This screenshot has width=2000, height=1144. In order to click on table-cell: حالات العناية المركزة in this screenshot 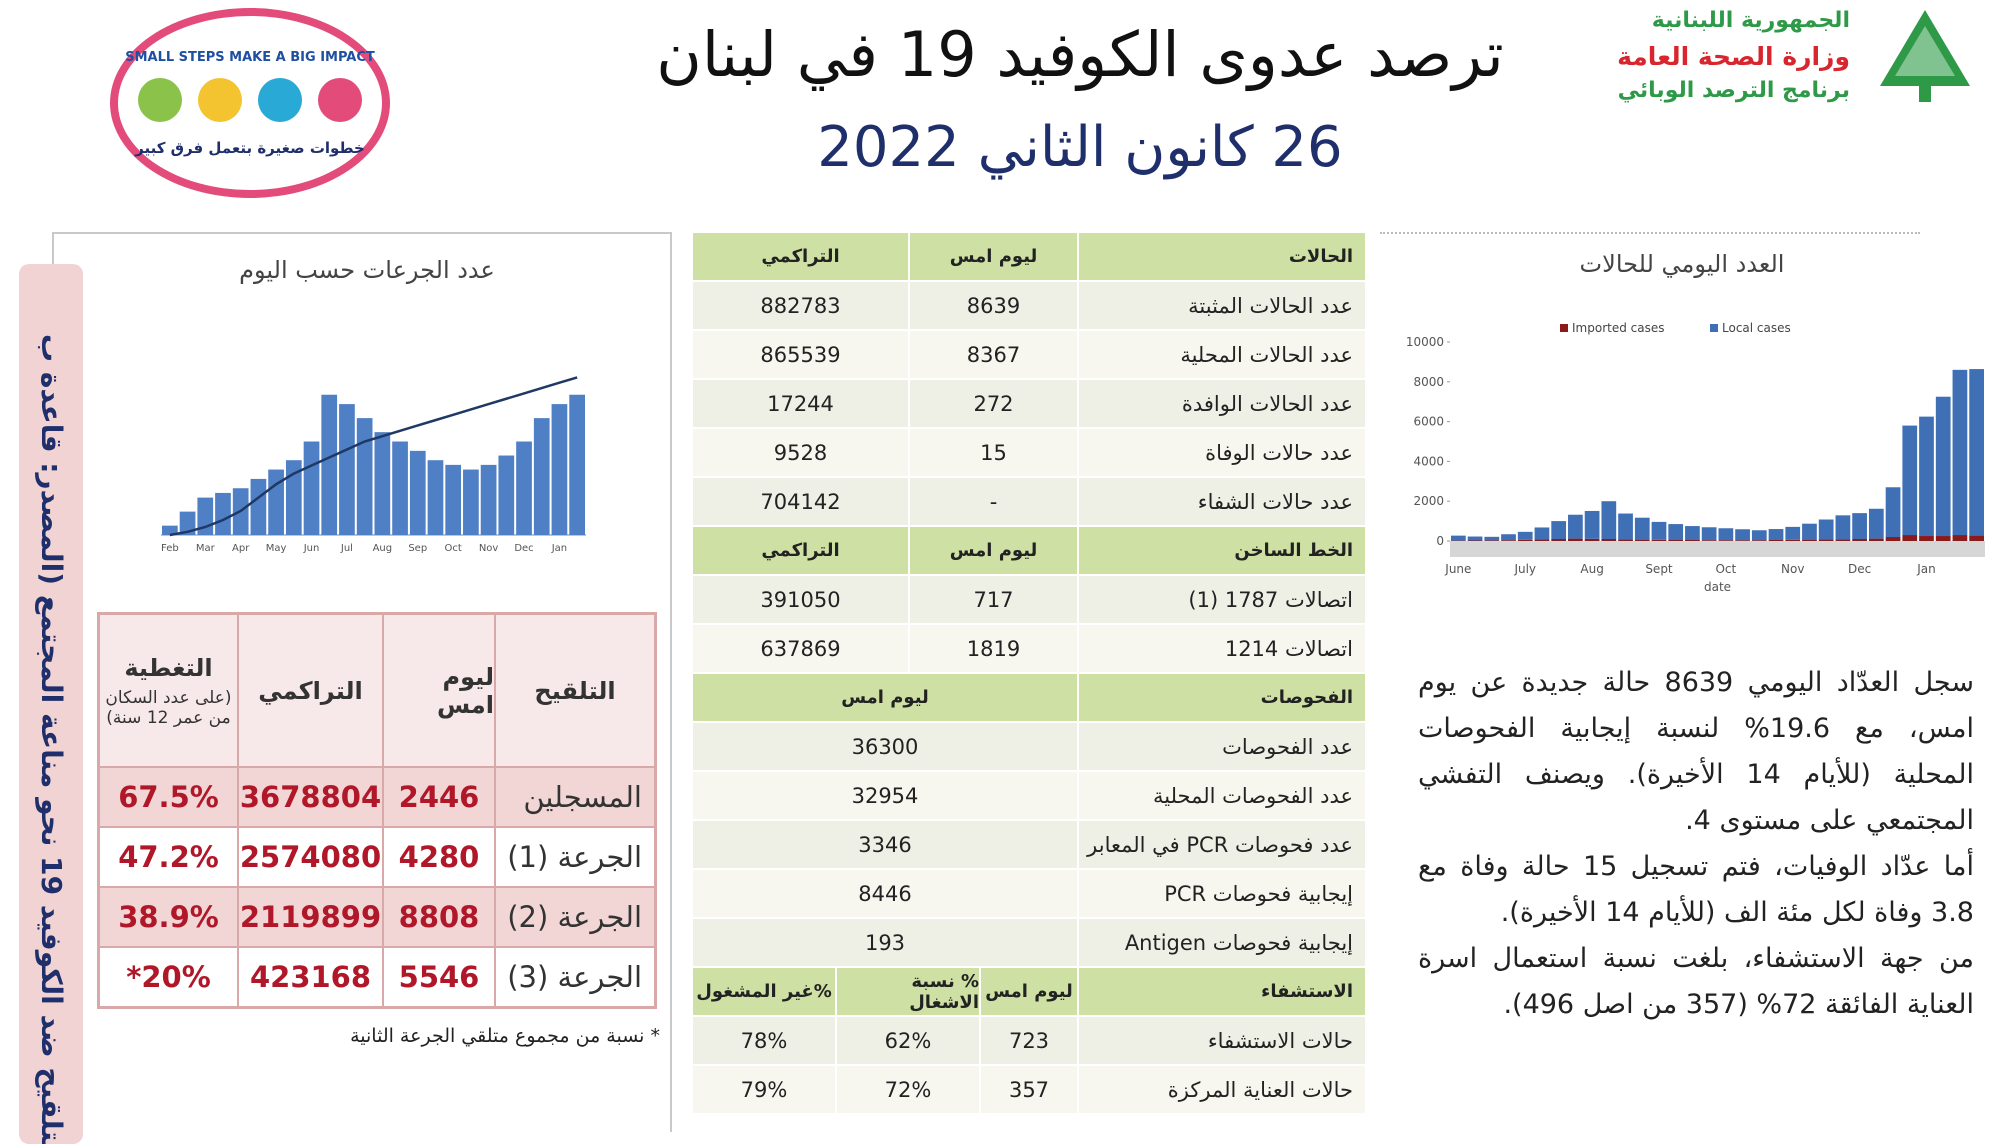, I will do `click(1222, 1089)`.